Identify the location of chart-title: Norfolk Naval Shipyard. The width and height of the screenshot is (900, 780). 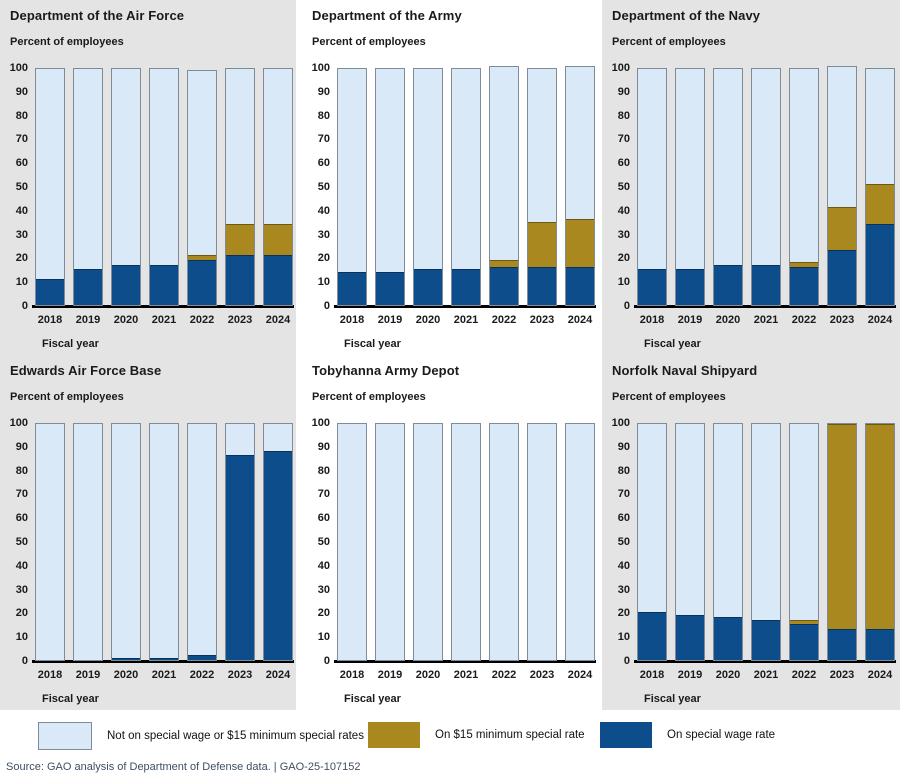
(685, 370).